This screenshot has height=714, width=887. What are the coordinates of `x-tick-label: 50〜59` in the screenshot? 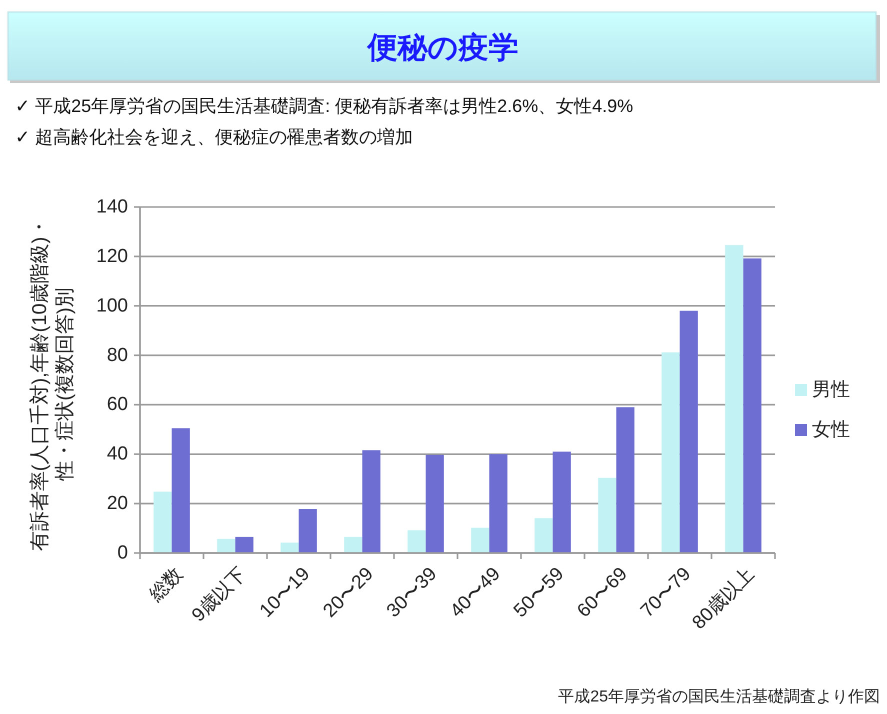 It's located at (539, 593).